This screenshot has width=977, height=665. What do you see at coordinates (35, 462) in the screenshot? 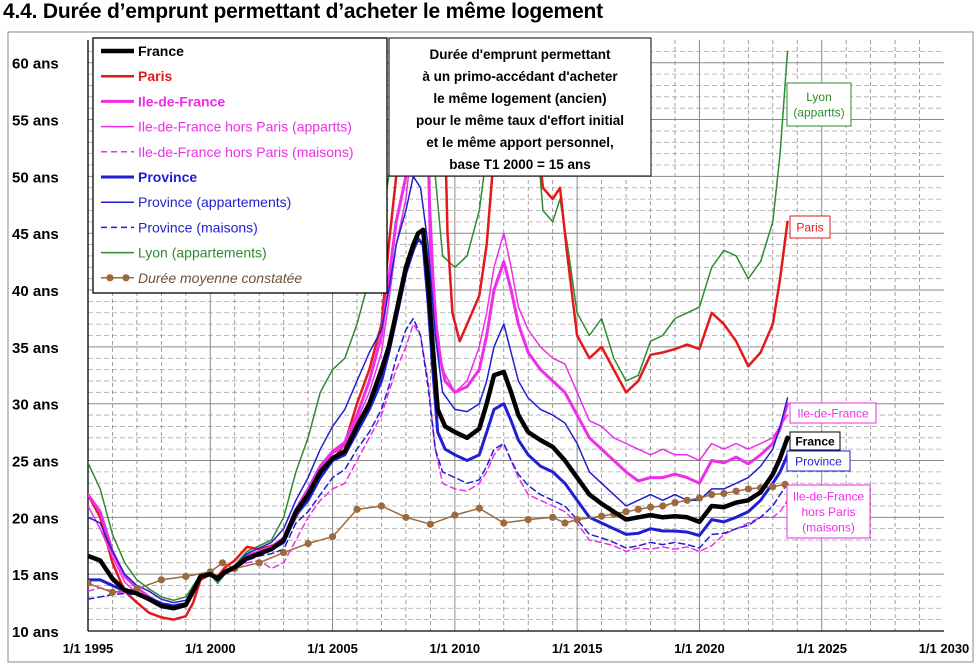
I see `y-tick-label: 25 ans` at bounding box center [35, 462].